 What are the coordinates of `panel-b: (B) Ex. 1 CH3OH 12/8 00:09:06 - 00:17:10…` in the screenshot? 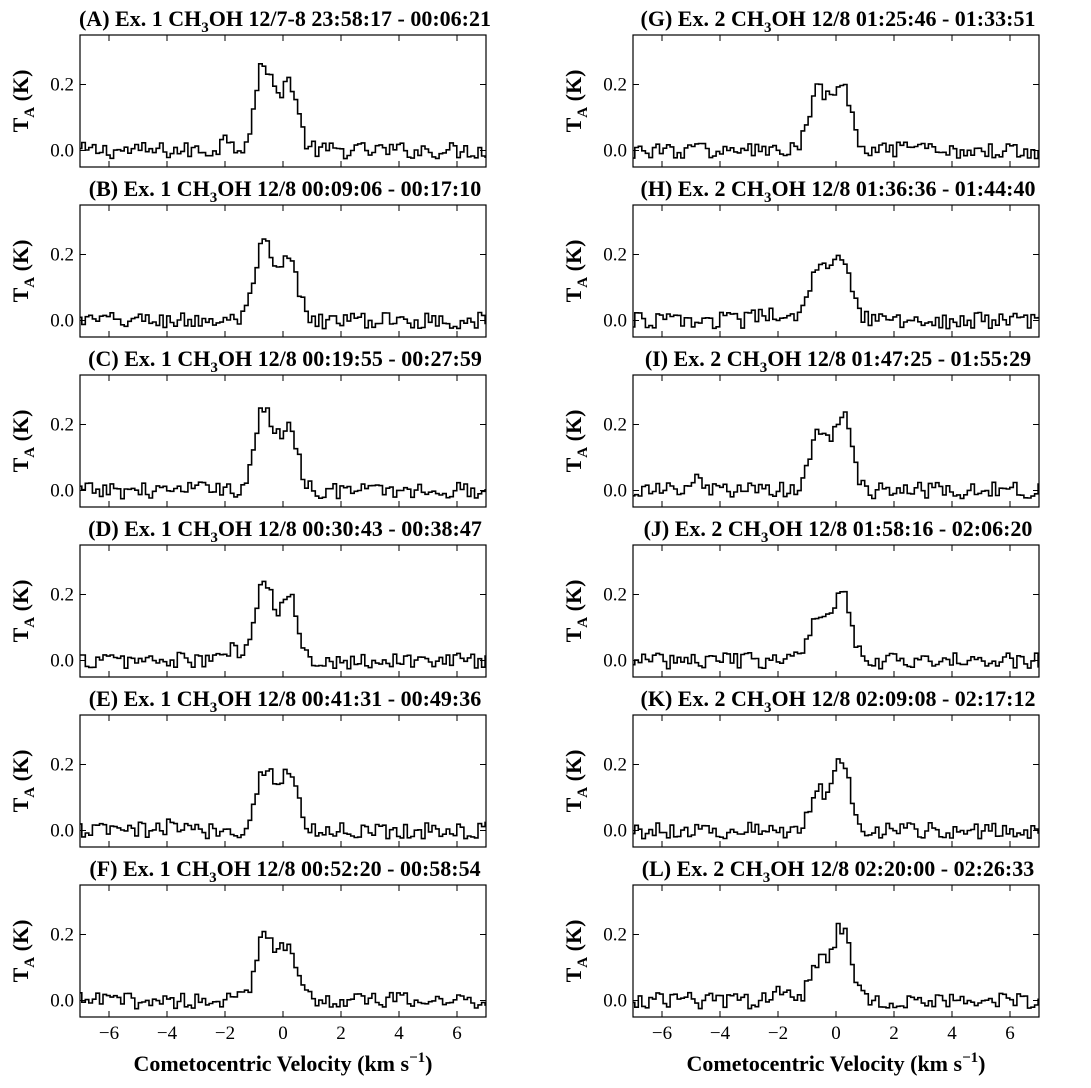 It's located at (247, 257).